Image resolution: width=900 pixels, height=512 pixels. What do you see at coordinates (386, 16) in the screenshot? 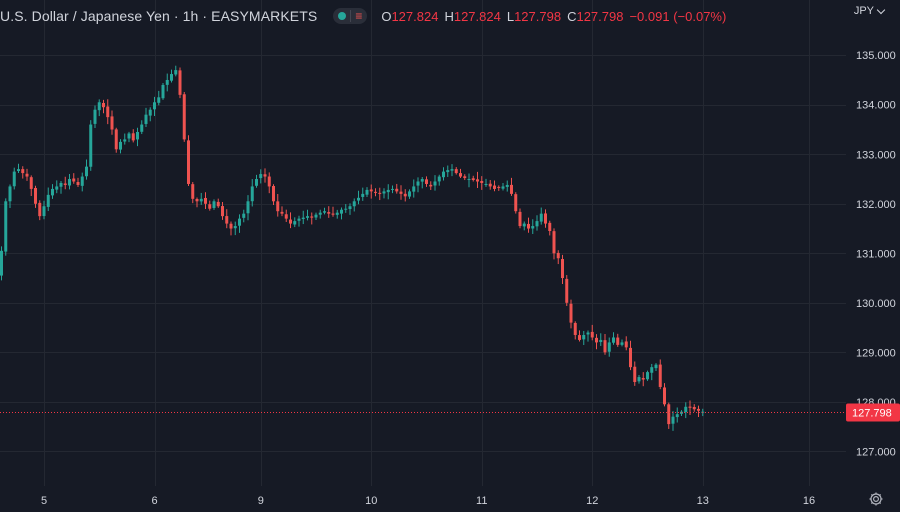
I see `open-label: O` at bounding box center [386, 16].